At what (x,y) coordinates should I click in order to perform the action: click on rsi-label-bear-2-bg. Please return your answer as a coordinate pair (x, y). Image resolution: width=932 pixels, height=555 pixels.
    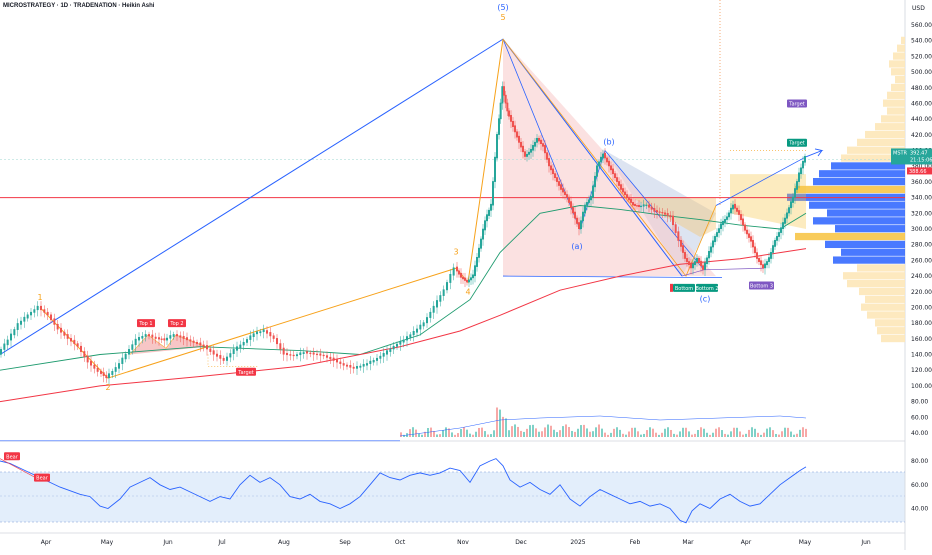
    Looking at the image, I should click on (42, 477).